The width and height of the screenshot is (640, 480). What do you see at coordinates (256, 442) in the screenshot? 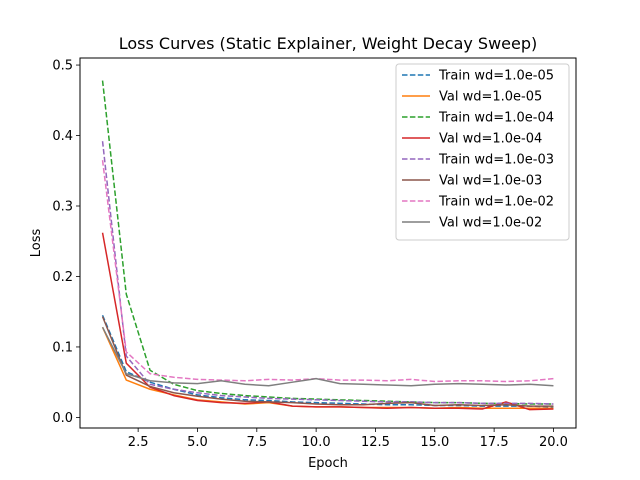
I see `x-tick-label: 7.5` at bounding box center [256, 442].